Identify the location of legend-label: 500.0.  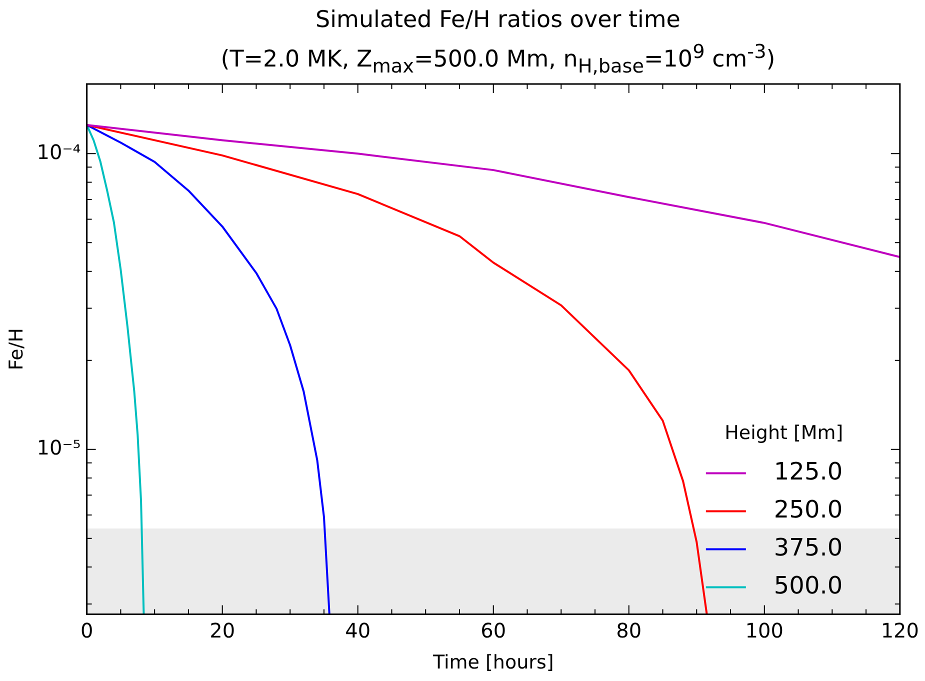
(808, 585).